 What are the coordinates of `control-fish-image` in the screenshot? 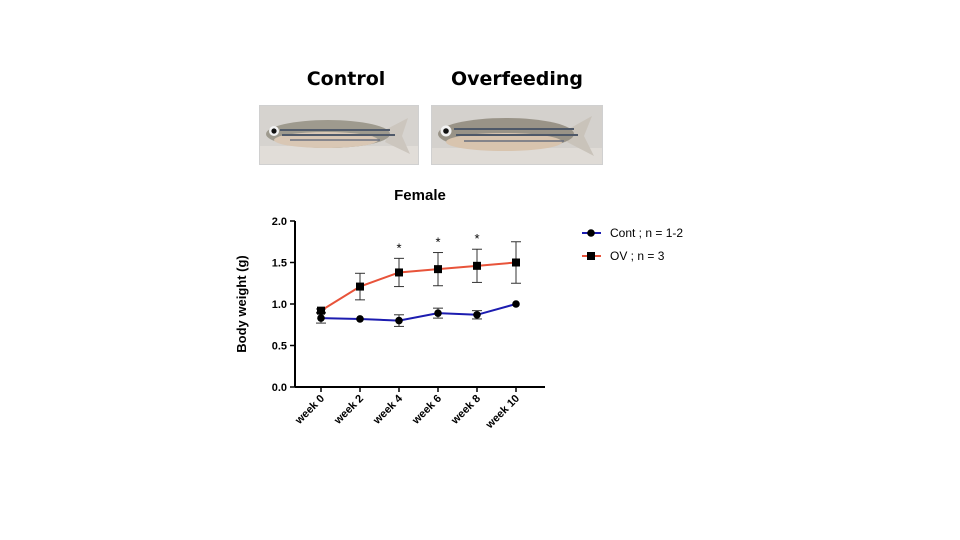 It's located at (339, 135).